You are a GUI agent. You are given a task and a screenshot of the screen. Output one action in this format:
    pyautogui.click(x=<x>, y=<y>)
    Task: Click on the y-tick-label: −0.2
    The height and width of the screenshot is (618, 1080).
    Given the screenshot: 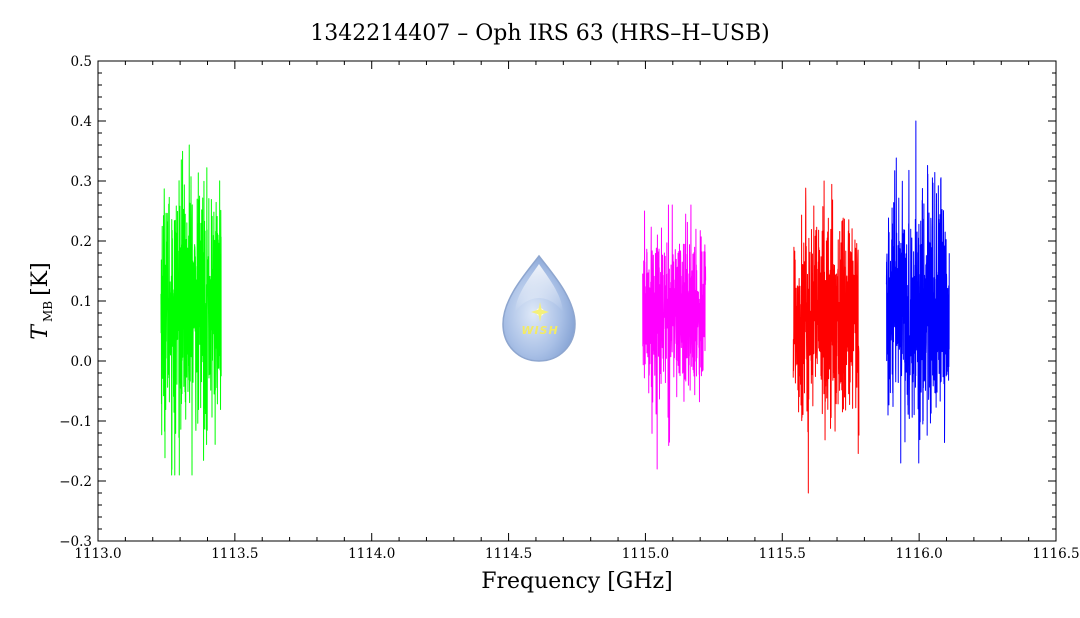 What is the action you would take?
    pyautogui.click(x=75, y=482)
    